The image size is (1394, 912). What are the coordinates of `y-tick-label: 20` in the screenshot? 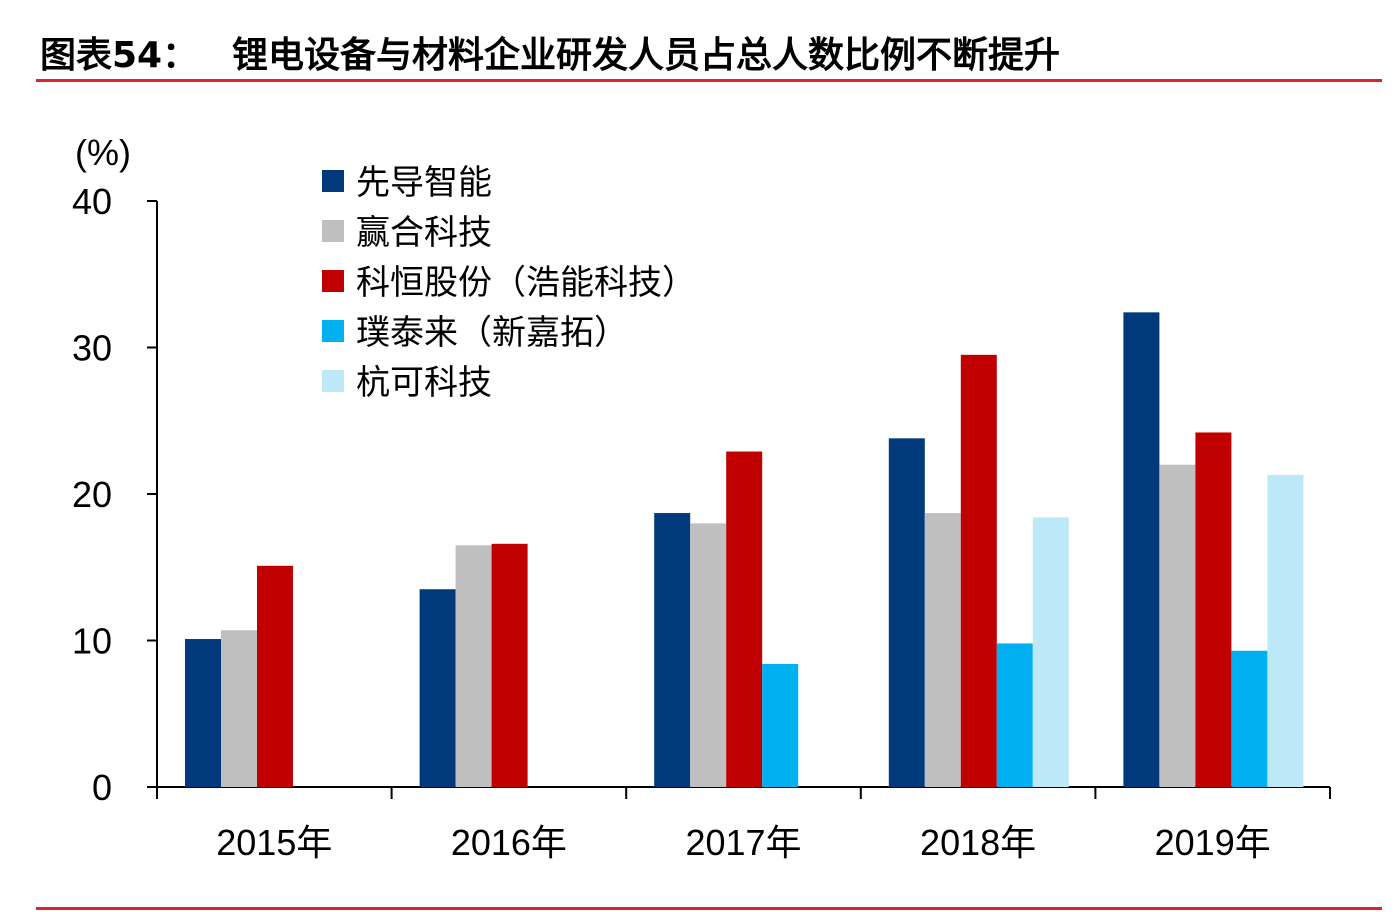 It's located at (92, 494).